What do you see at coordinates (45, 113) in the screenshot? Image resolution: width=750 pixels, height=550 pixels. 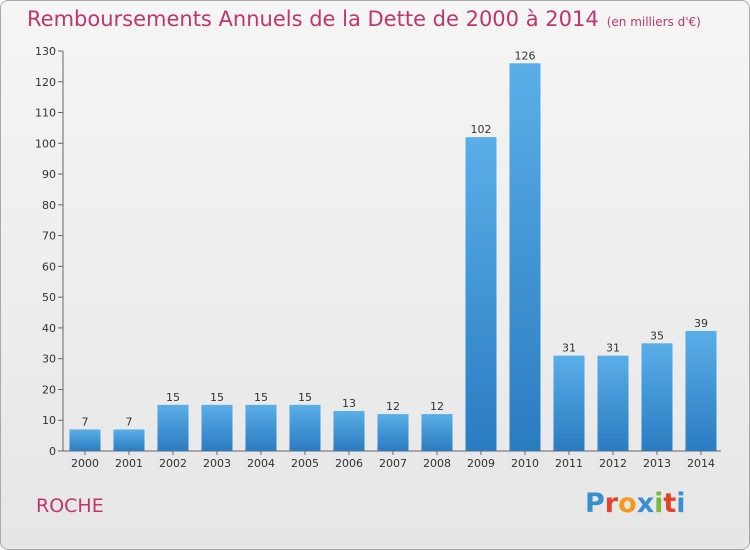 I see `y-tick-label: 110` at bounding box center [45, 113].